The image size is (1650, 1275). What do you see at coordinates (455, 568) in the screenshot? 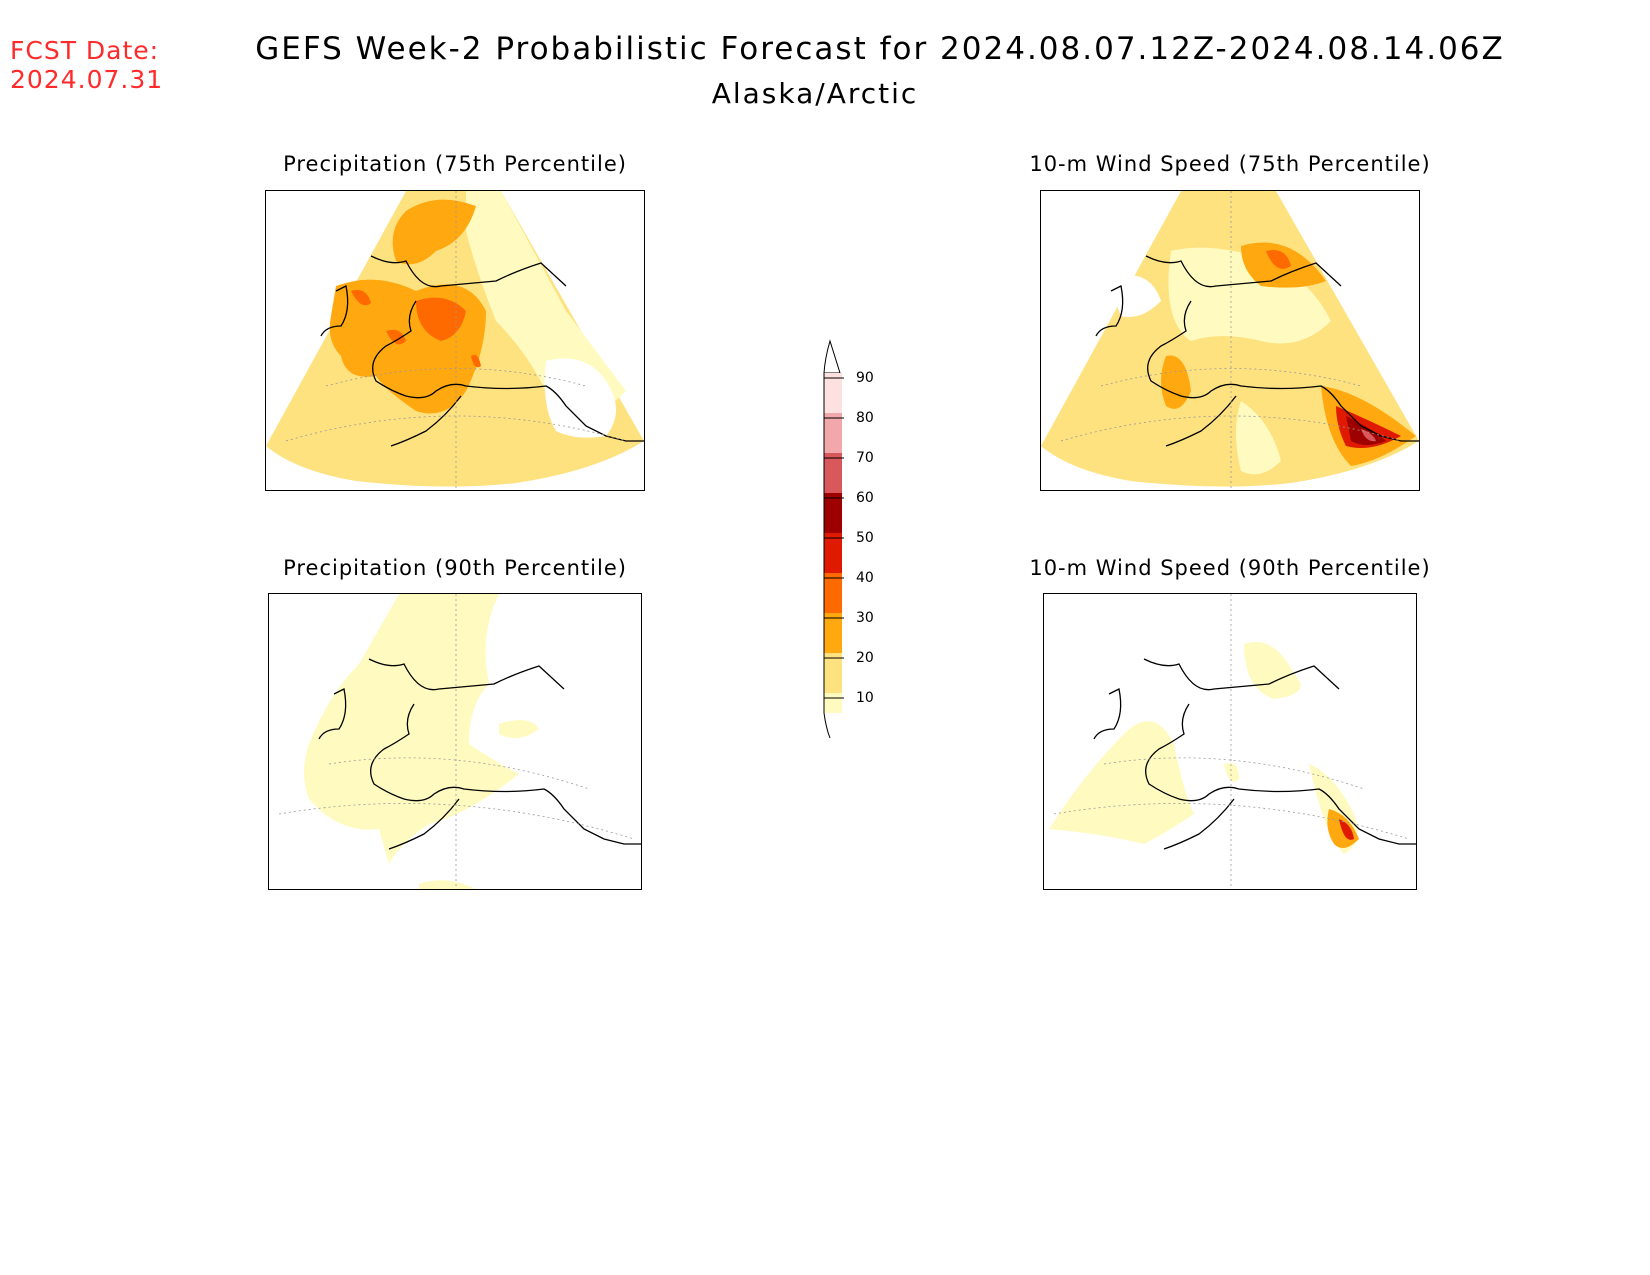
I see `panel-title-precip-90: Precipitation (90th Percentile)` at bounding box center [455, 568].